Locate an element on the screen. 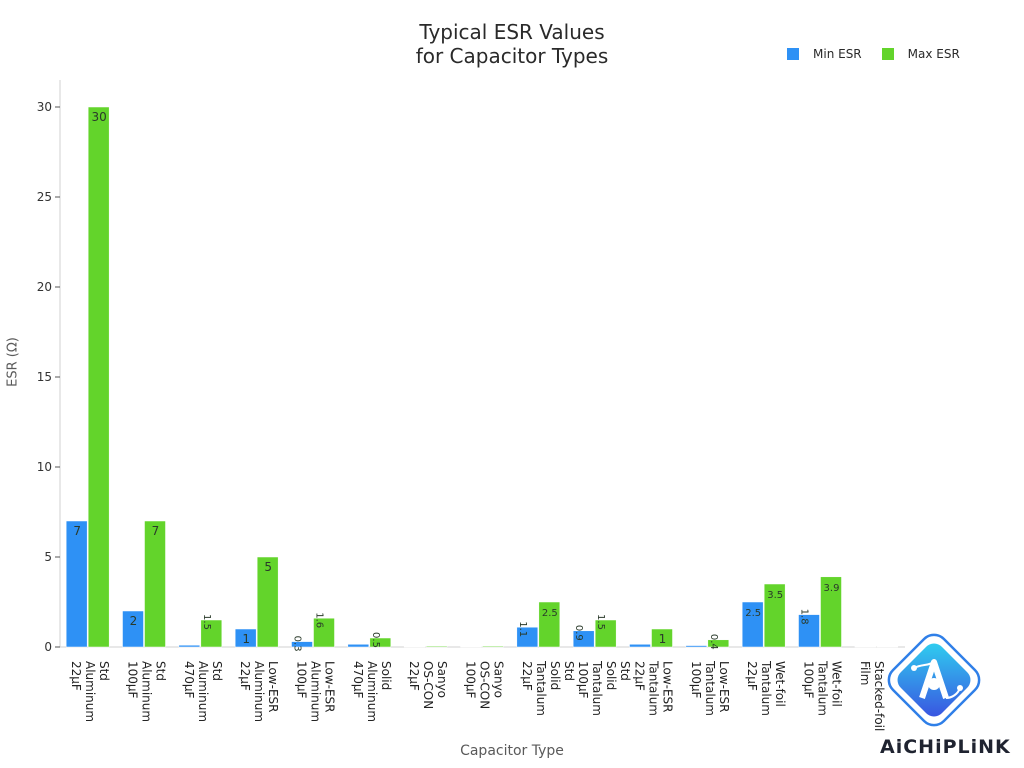 The height and width of the screenshot is (768, 1024). legend-label-max-esr: Max ESR is located at coordinates (933, 54).